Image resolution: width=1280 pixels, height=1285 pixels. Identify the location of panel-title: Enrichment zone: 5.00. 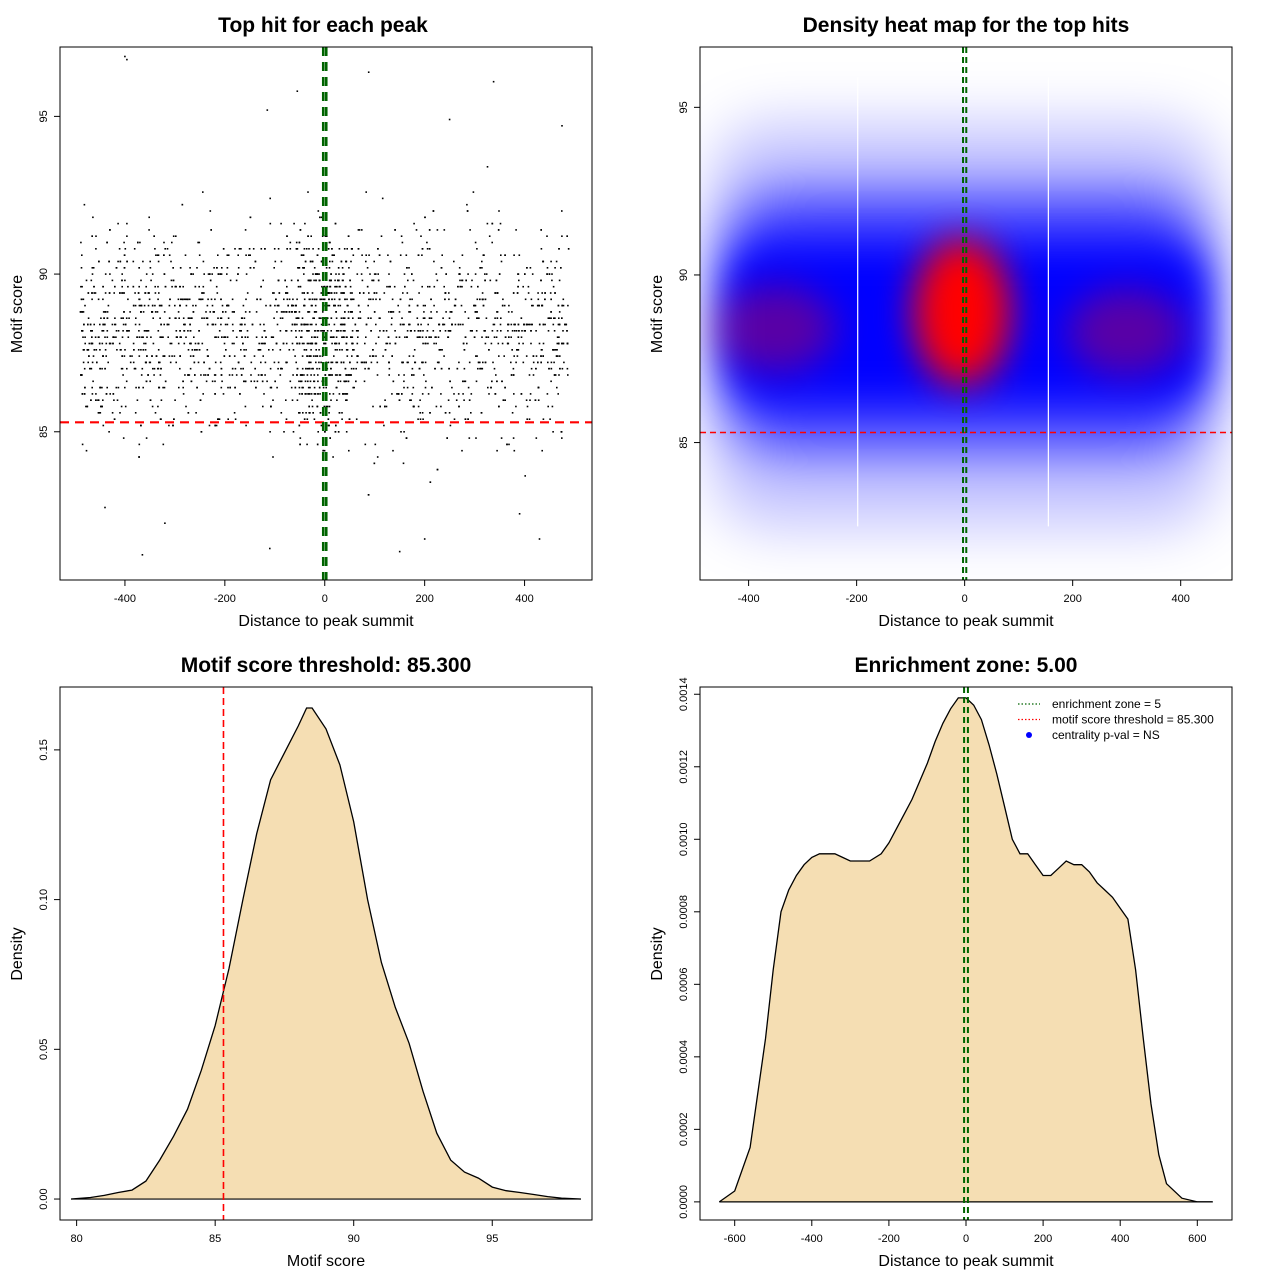
(966, 665).